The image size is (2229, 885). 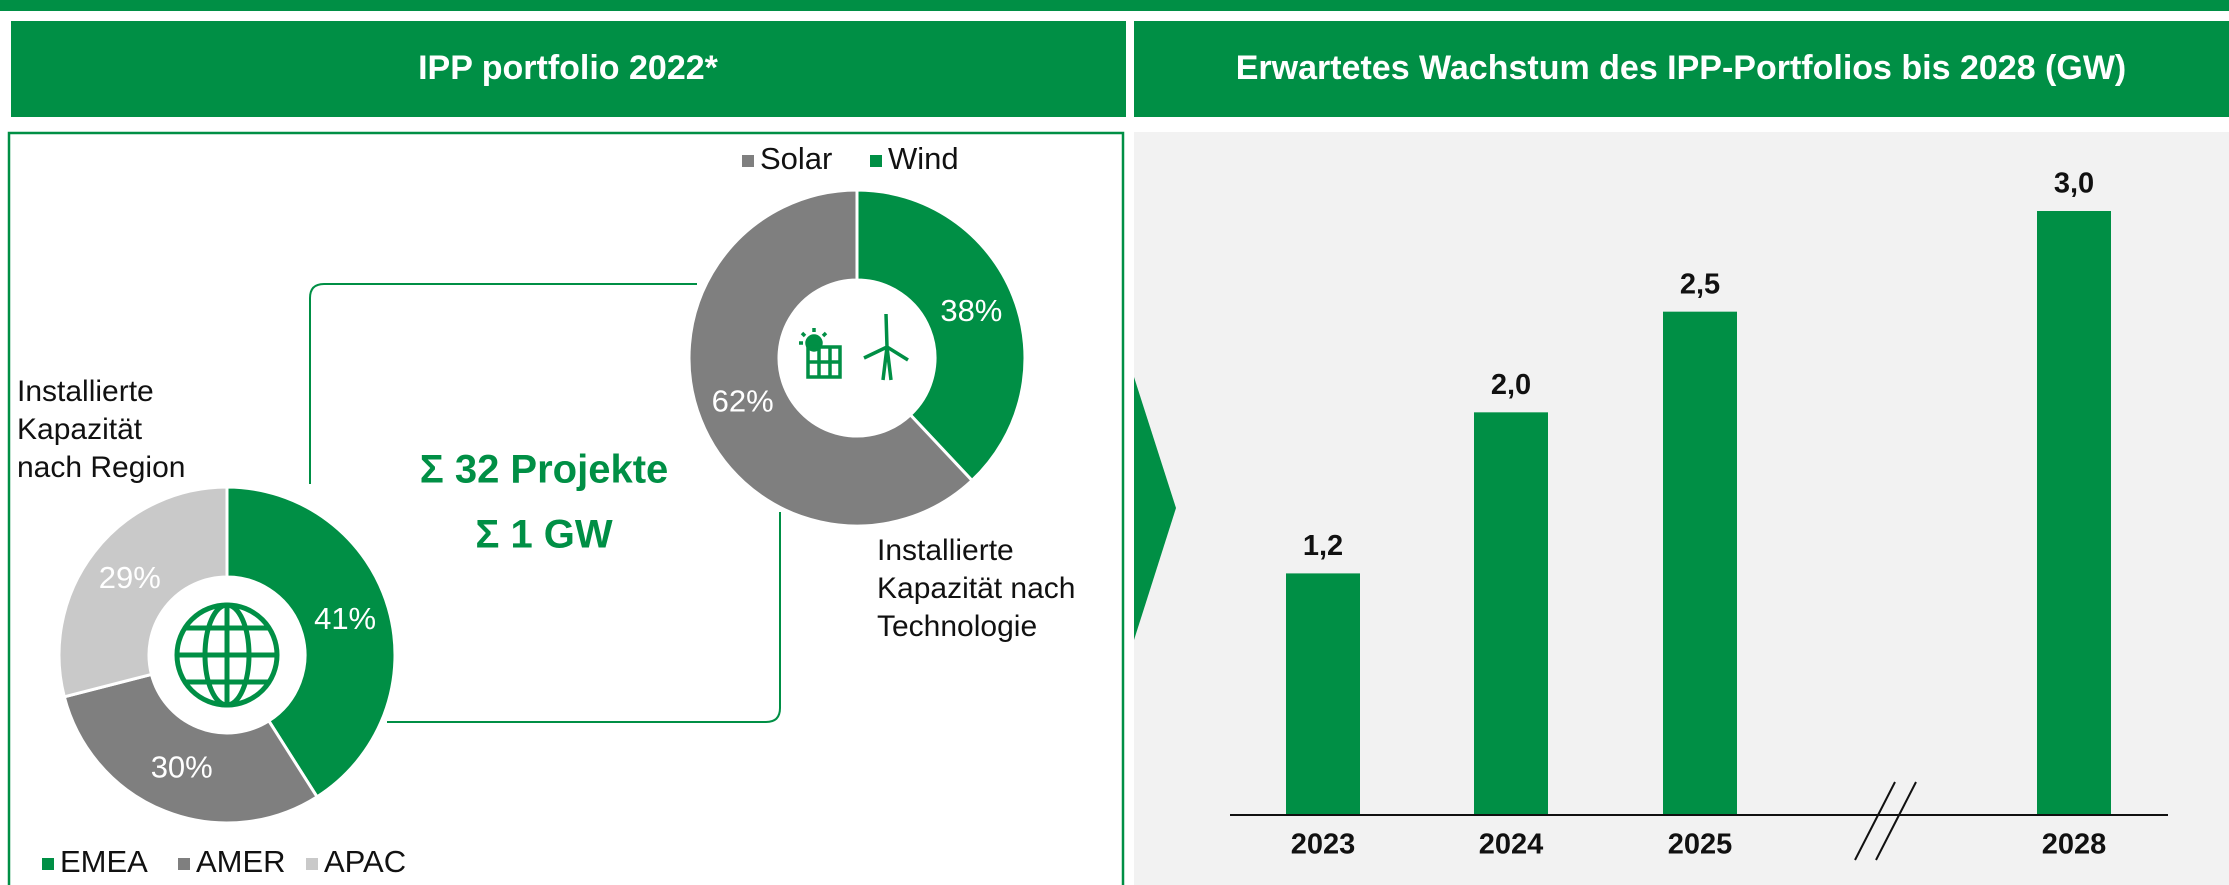 What do you see at coordinates (227, 655) in the screenshot?
I see `globe-icon` at bounding box center [227, 655].